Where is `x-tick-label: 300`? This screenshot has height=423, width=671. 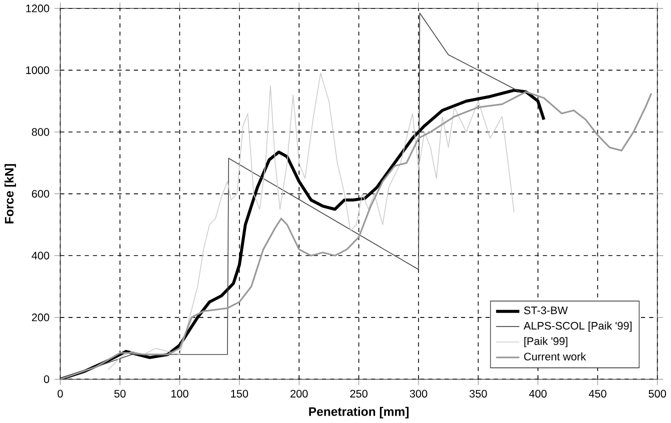
x-tick-label: 300 is located at coordinates (419, 394).